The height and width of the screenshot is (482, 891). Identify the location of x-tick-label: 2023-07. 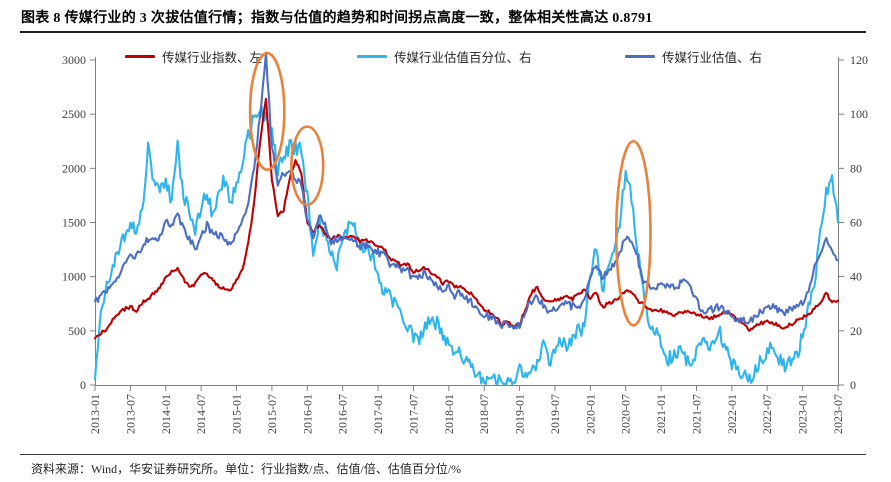
(838, 414).